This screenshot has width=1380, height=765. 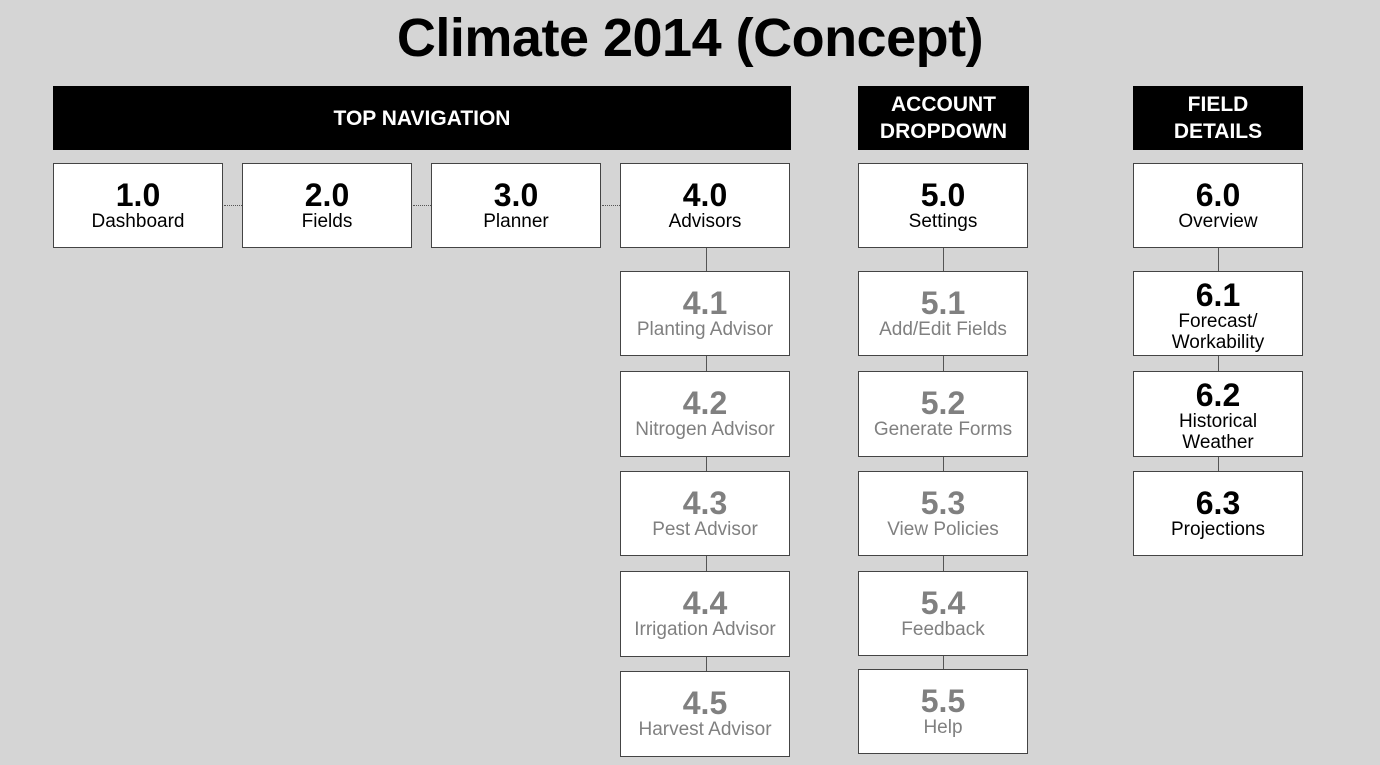 I want to click on node-3-0: 3.0 Planner, so click(x=516, y=205).